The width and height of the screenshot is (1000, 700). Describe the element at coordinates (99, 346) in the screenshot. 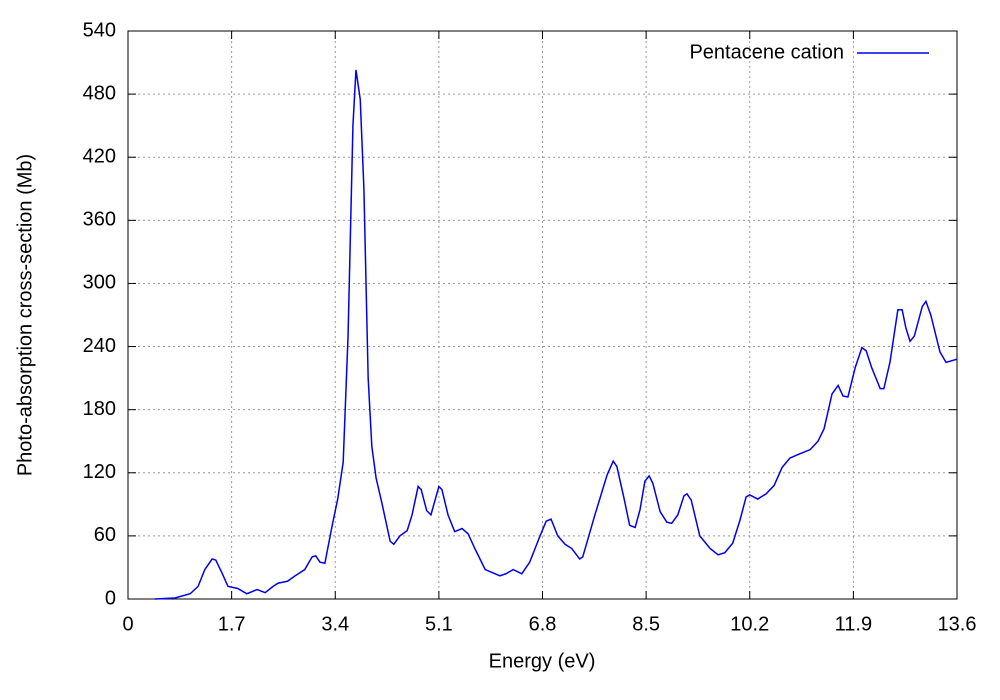

I see `y-tick-label: 240` at that location.